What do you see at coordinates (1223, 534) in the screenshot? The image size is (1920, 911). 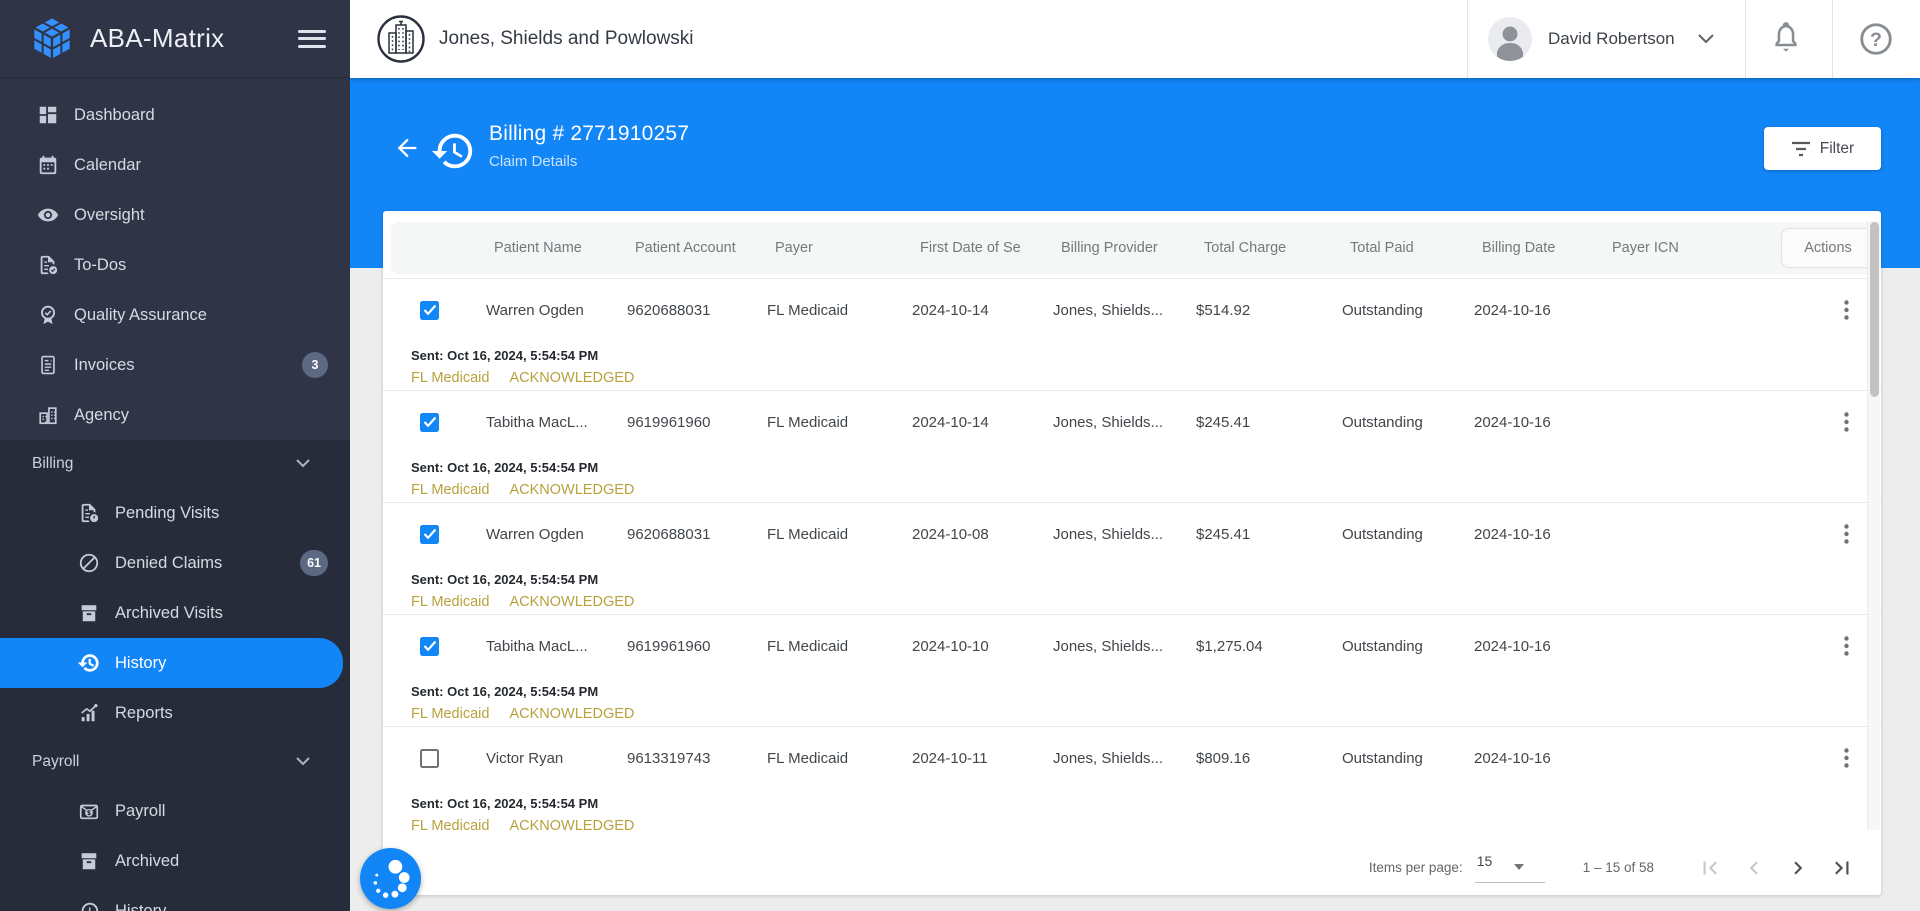 I see `cell-total-charge: $245.41` at bounding box center [1223, 534].